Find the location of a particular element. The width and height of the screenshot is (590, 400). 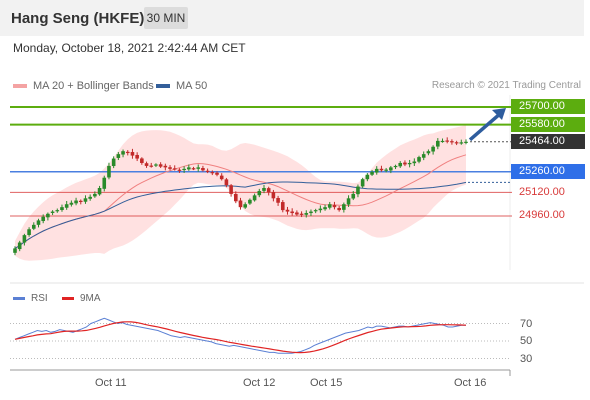

x-label-oct16: Oct 16 is located at coordinates (470, 383).